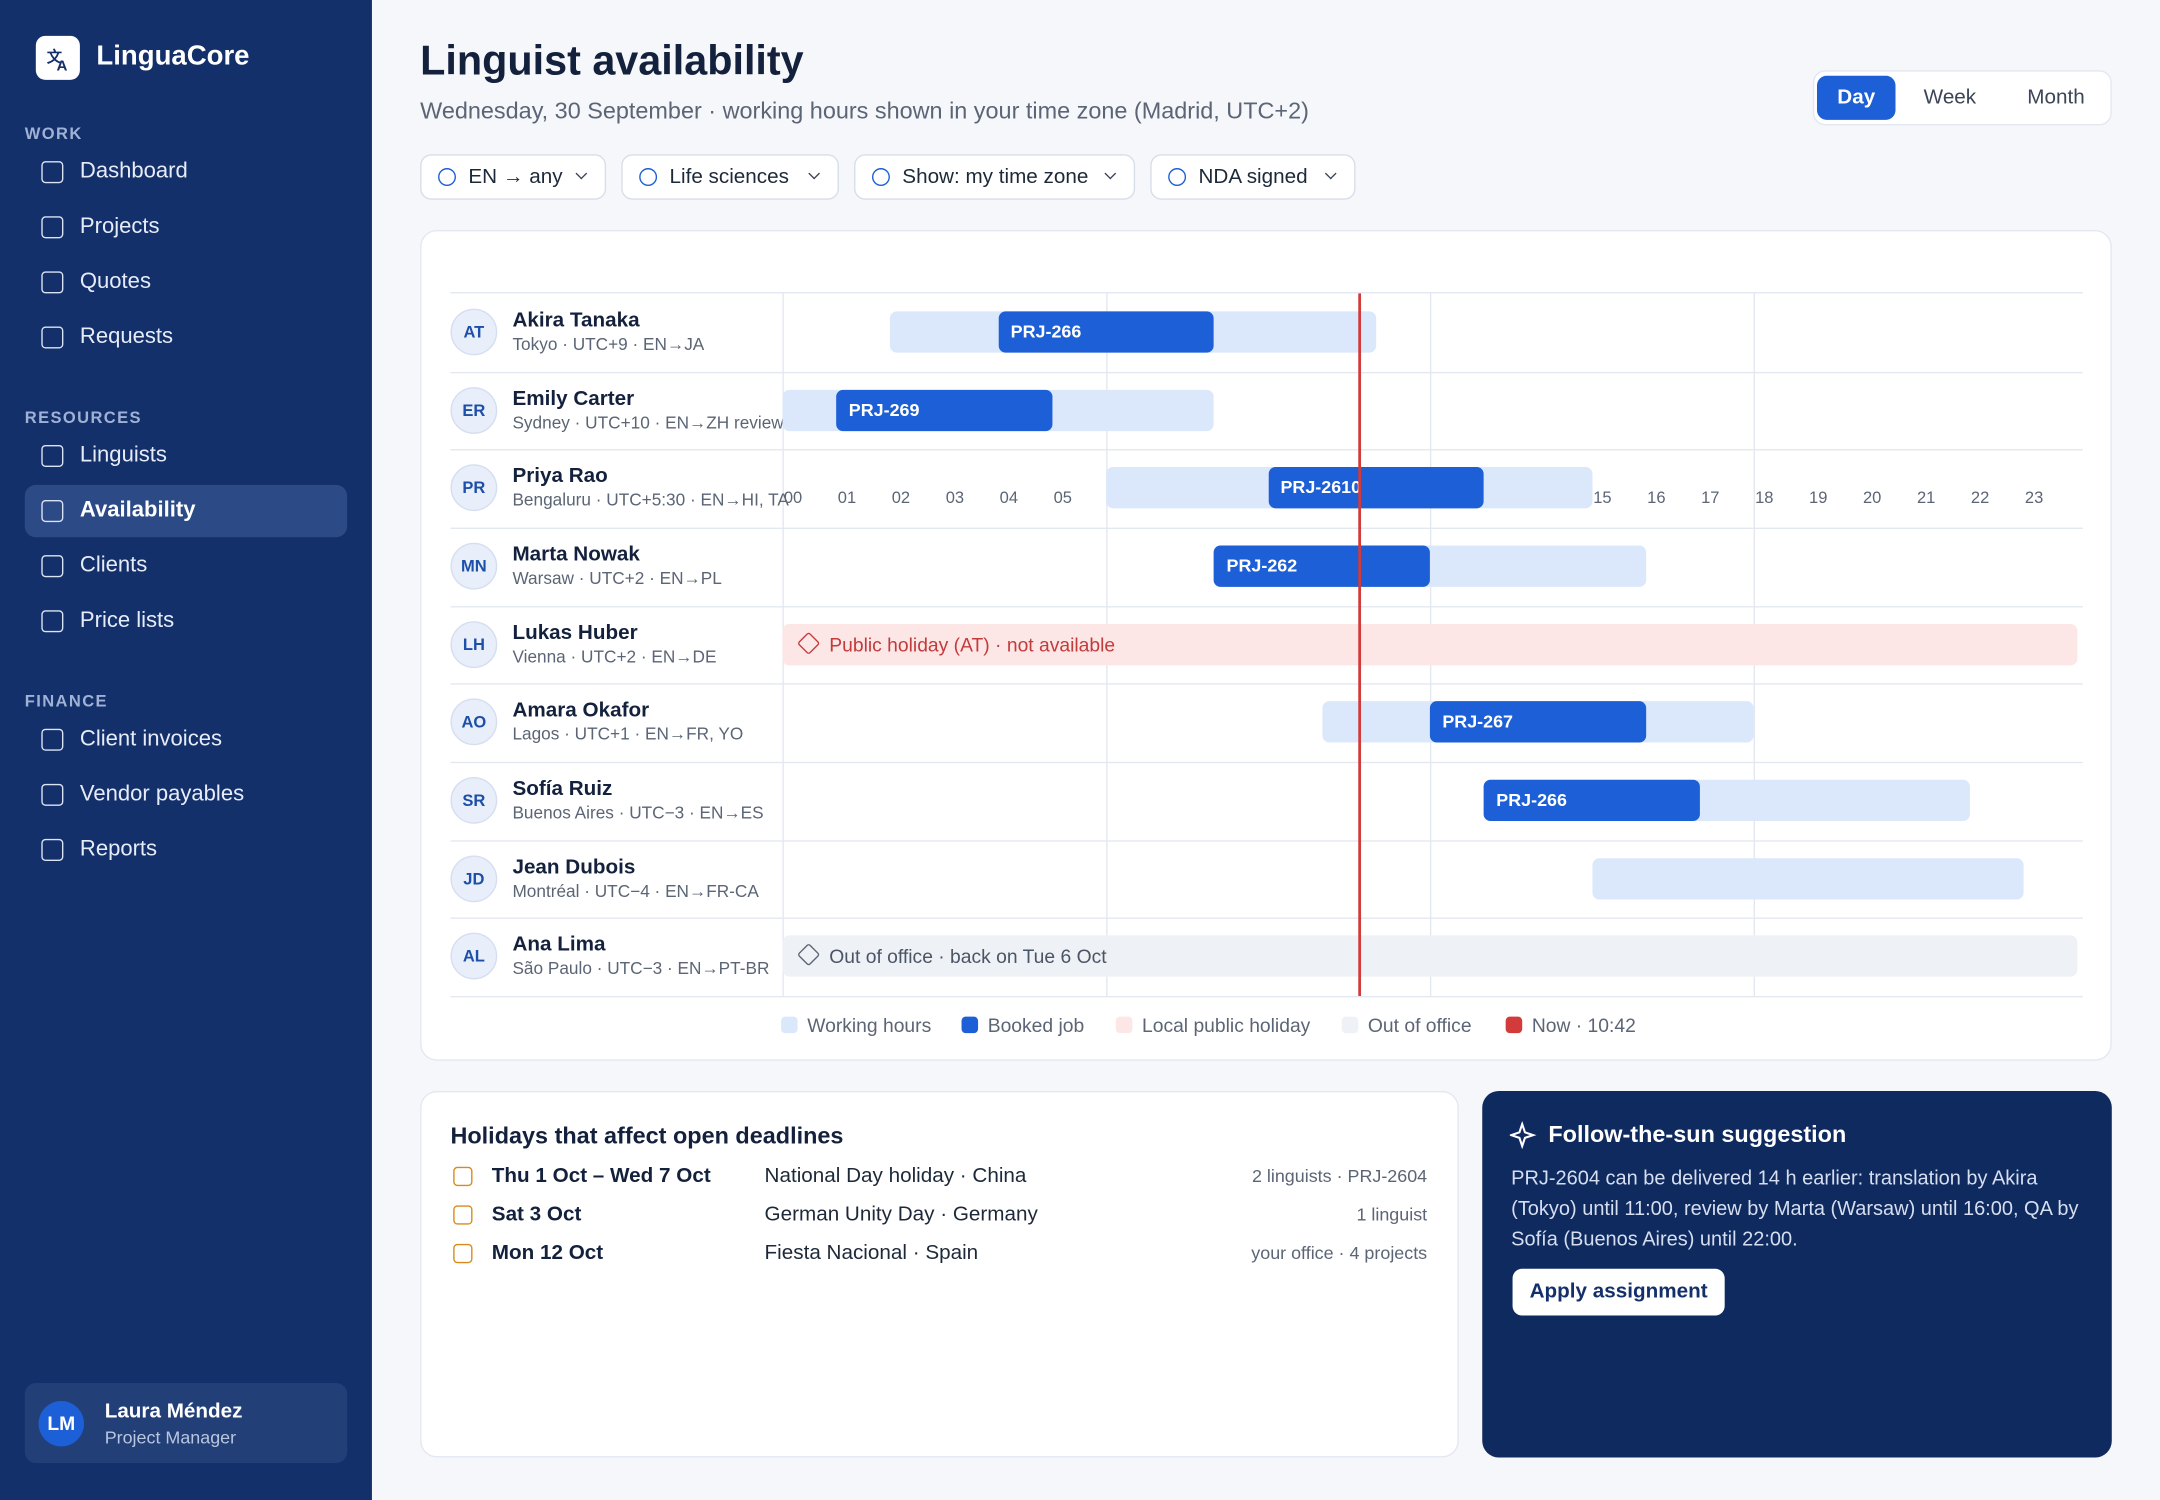 The image size is (2160, 1500). Describe the element at coordinates (1036, 1024) in the screenshot. I see `legend-label: Booked job` at that location.